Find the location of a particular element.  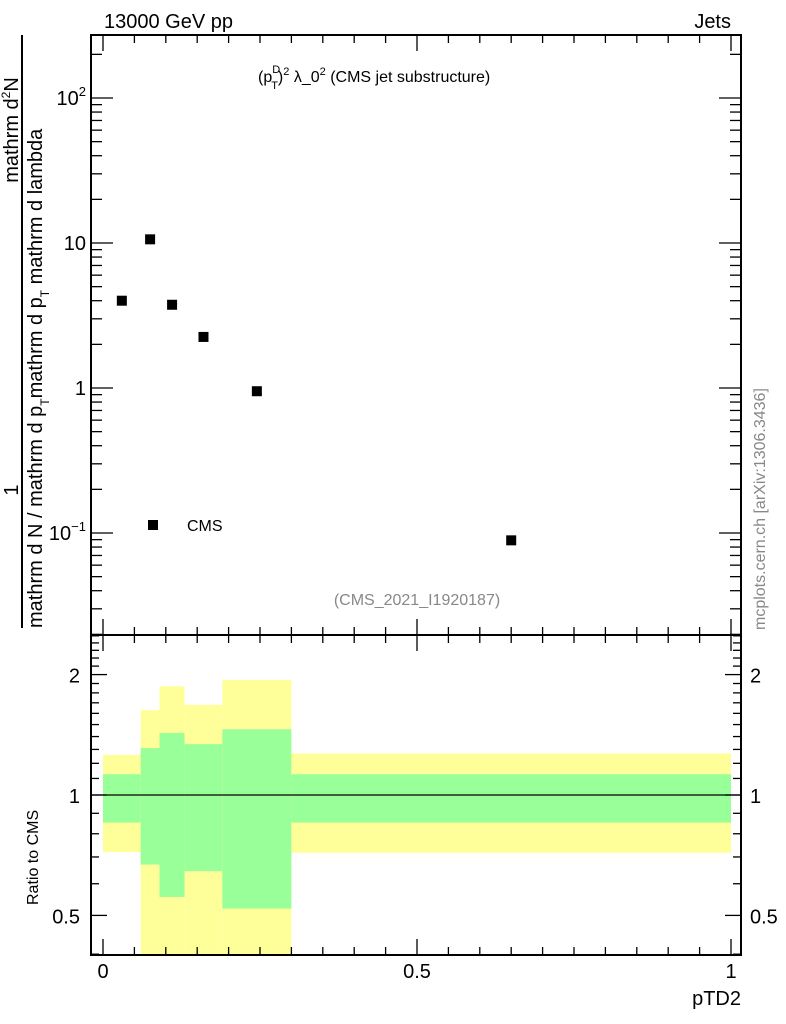

svg-text: 1 is located at coordinates (12, 489).